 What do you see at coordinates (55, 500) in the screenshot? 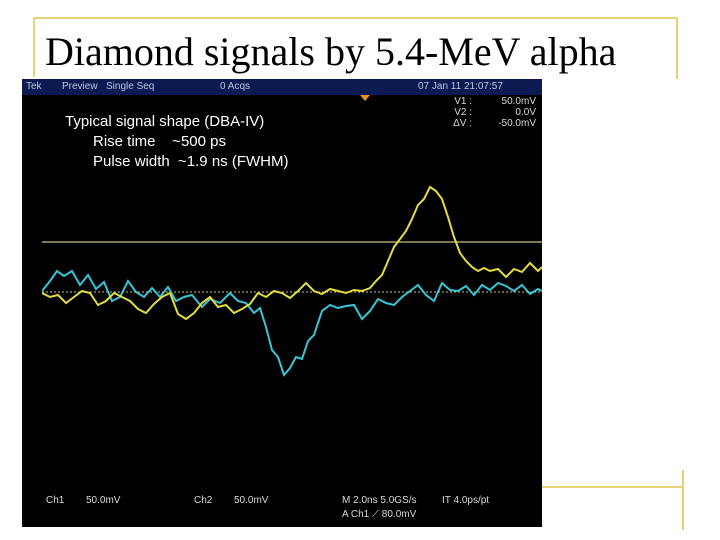
I see `channel-1-label: Ch1` at bounding box center [55, 500].